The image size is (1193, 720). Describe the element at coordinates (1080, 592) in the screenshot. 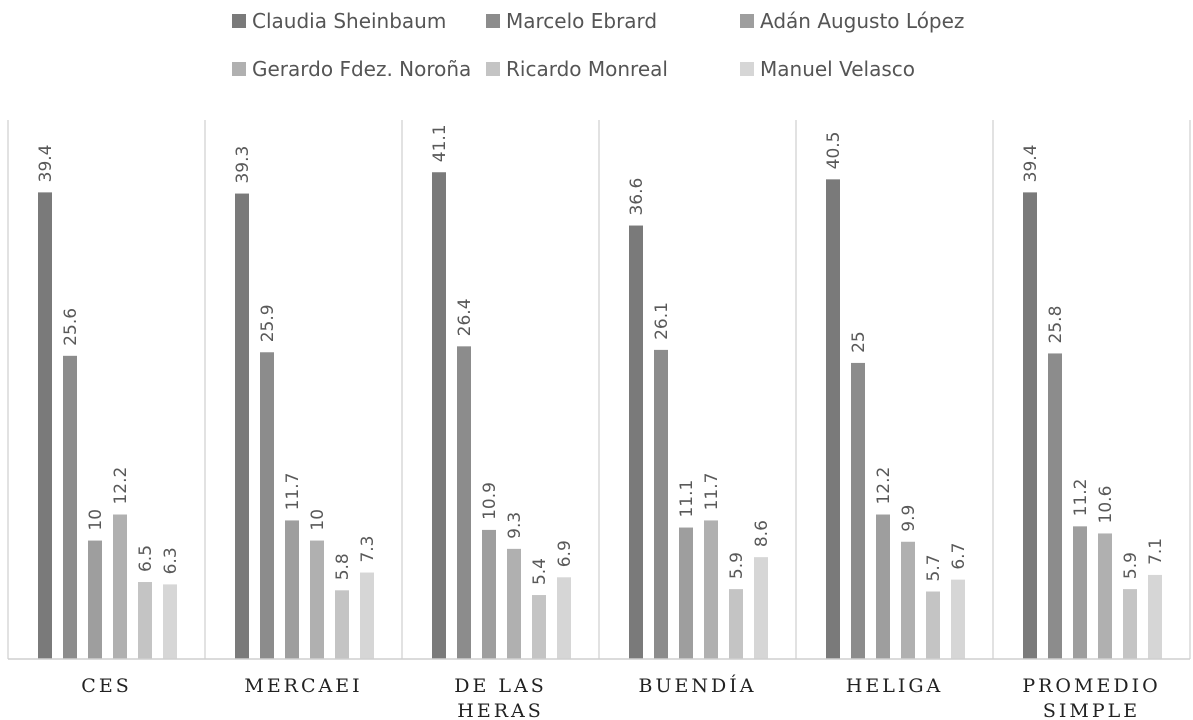

I see `bar-promedio-simple-adan-augusto-lopez` at that location.